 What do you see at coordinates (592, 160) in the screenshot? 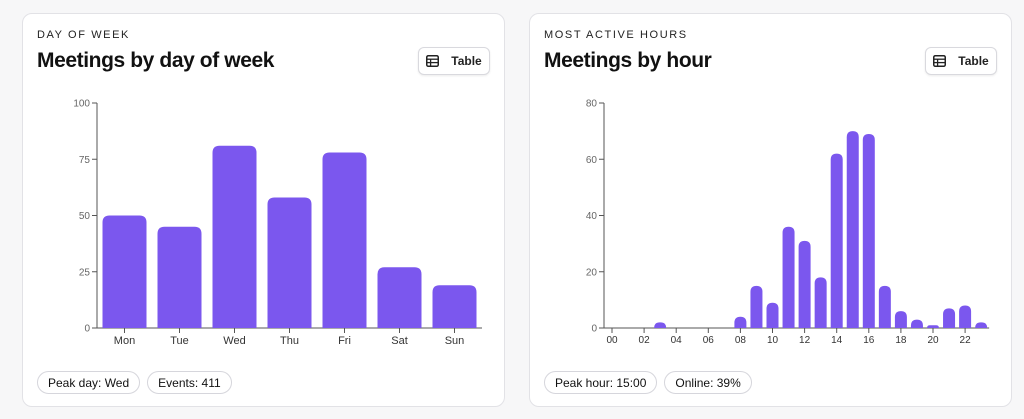
I see `y-tick-label: 60` at bounding box center [592, 160].